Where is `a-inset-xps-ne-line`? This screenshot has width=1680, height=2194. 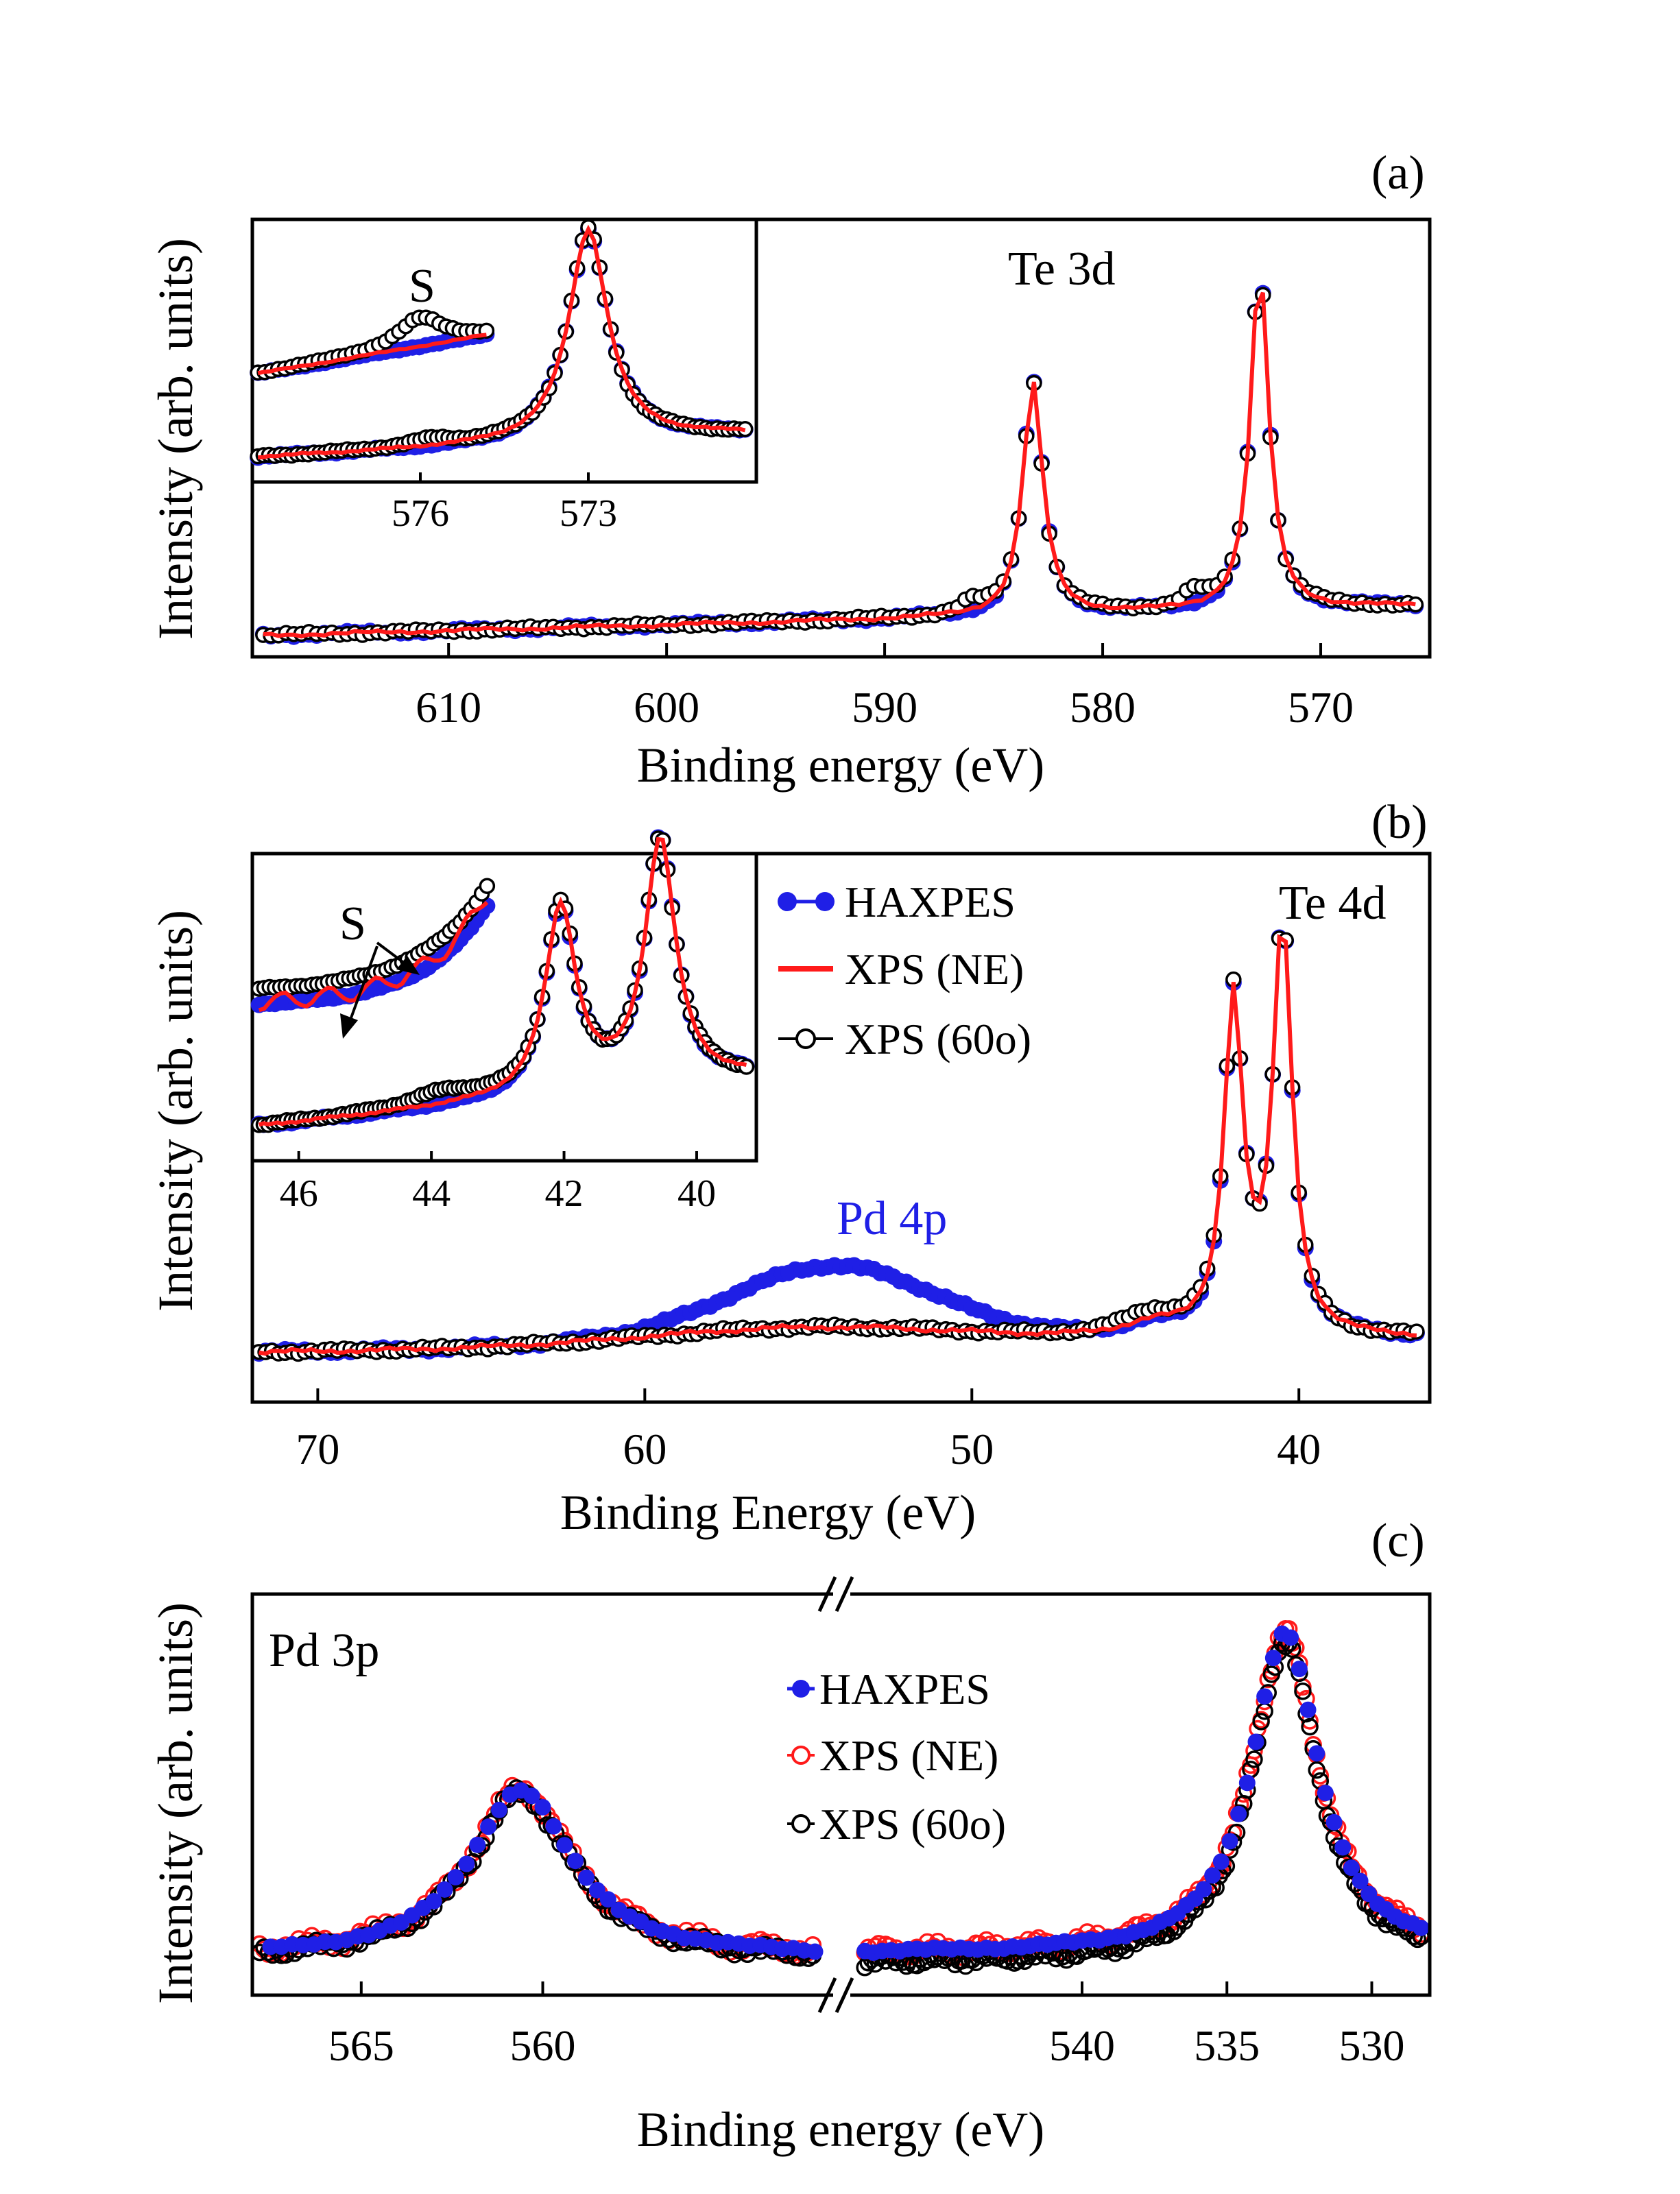 a-inset-xps-ne-line is located at coordinates (502, 342).